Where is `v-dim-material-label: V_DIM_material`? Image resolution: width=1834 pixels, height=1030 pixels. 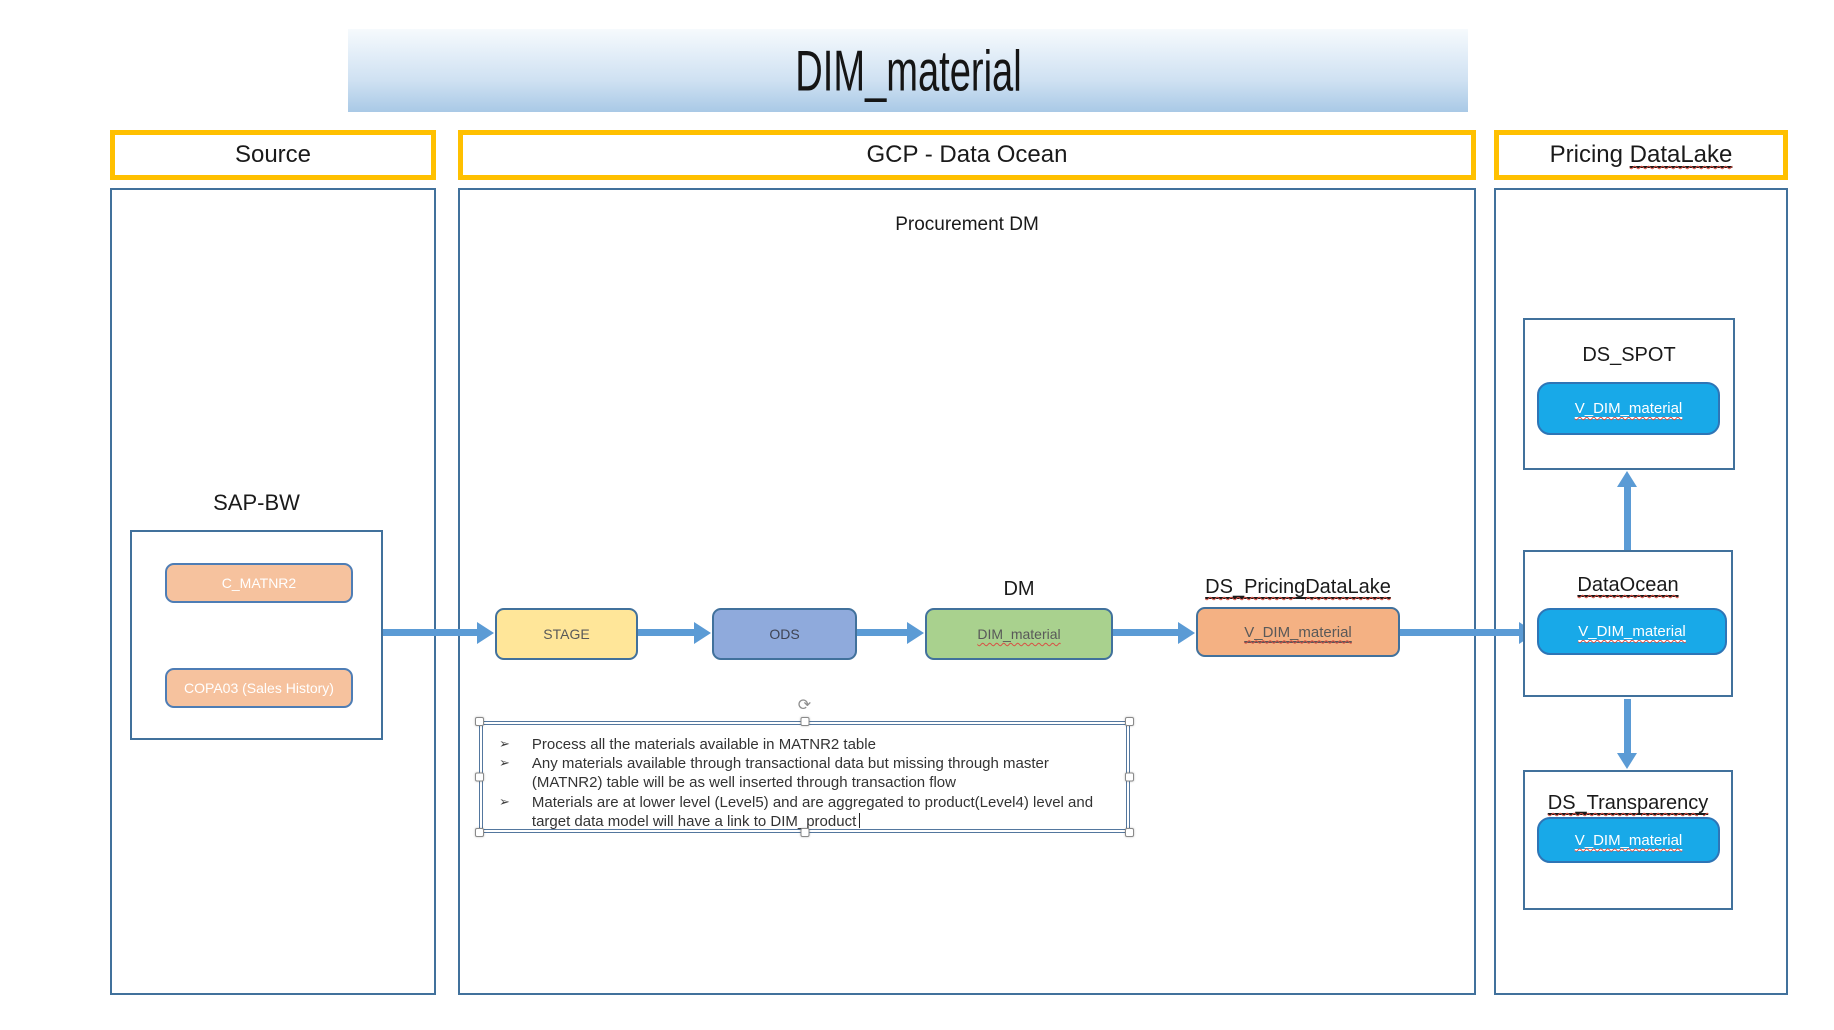
v-dim-material-label: V_DIM_material is located at coordinates (1298, 632).